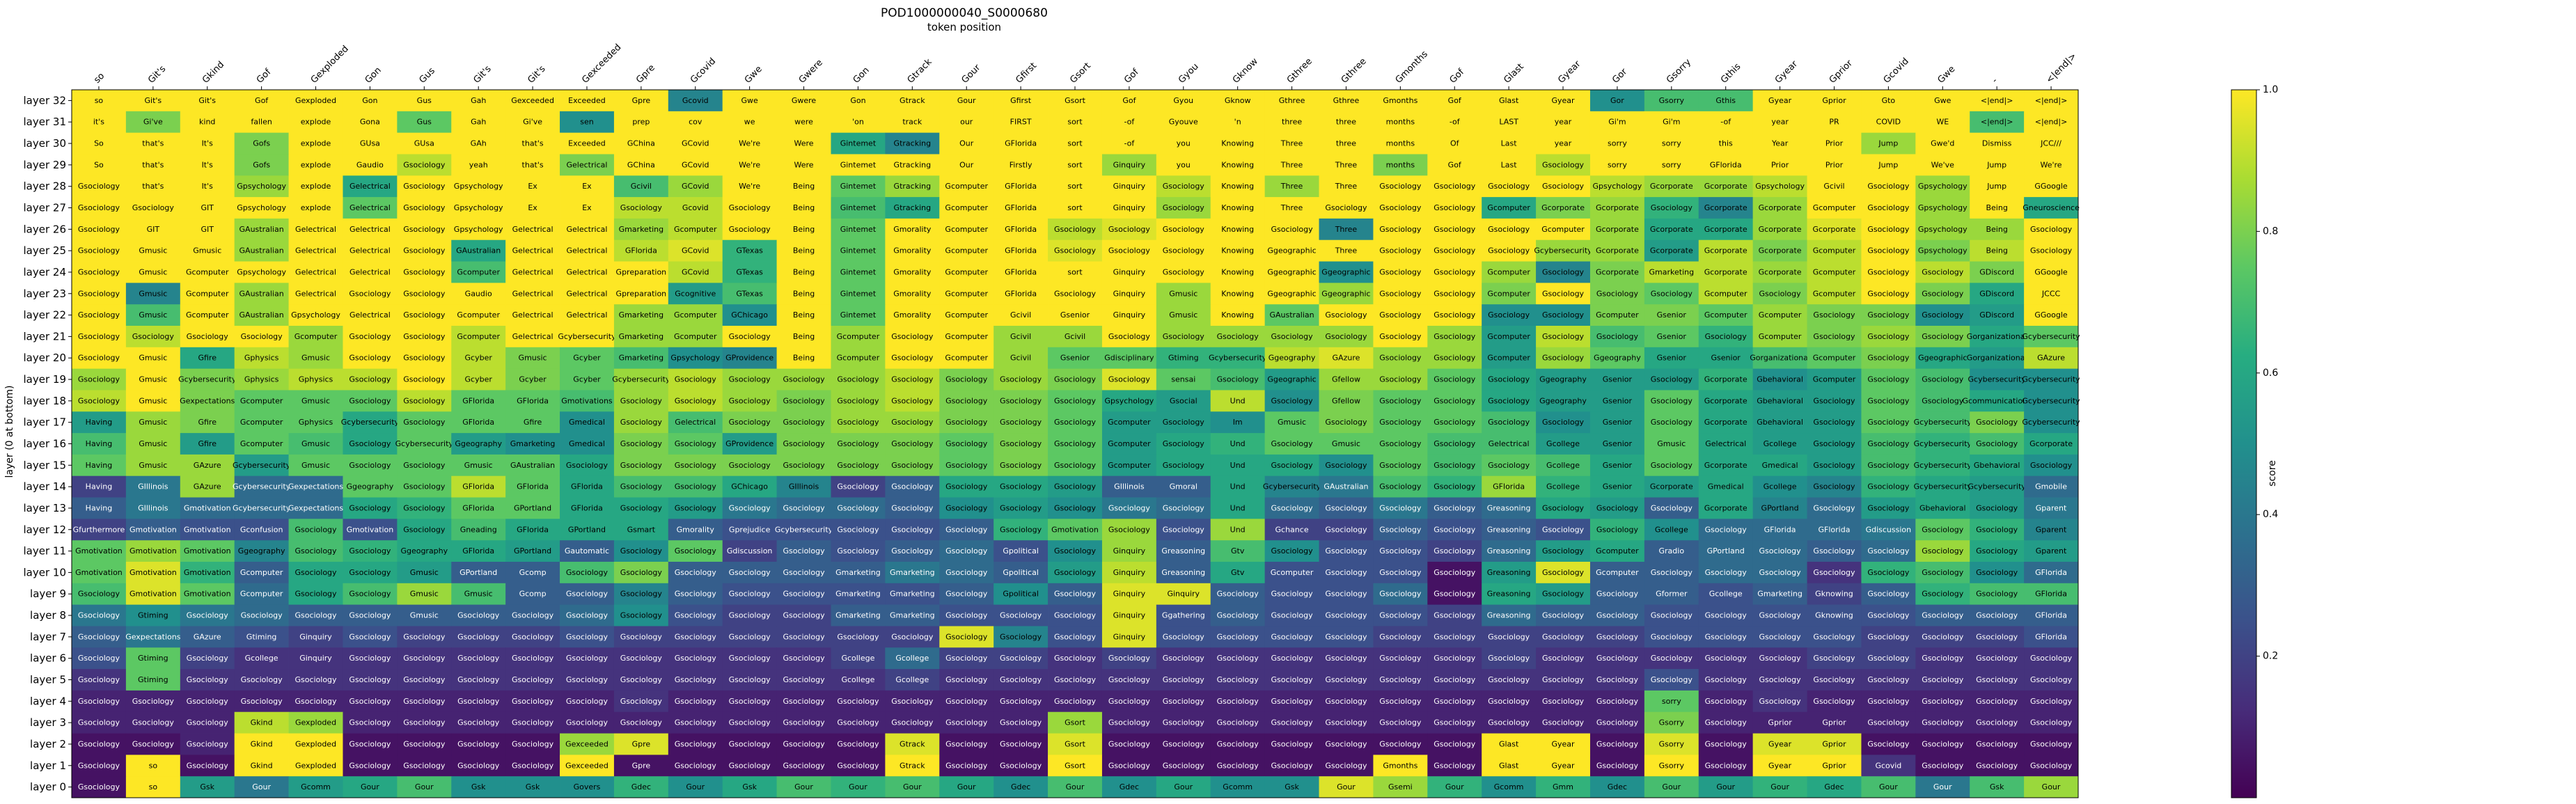 The image size is (2576, 804). I want to click on cell-label: Ginquiry, so click(1129, 164).